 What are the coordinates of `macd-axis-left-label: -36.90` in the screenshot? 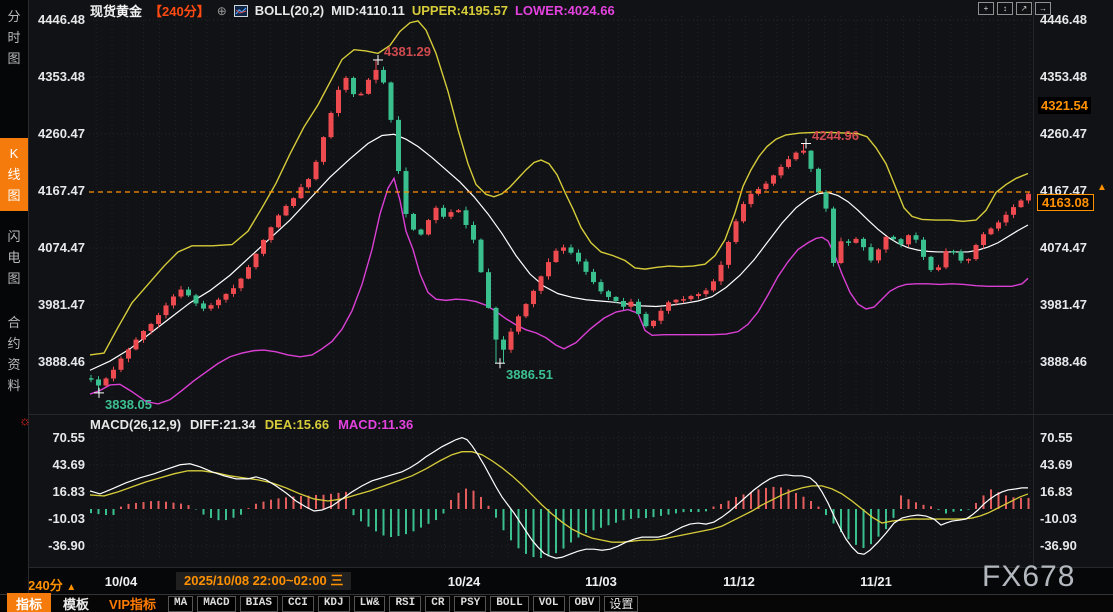 It's located at (66, 546).